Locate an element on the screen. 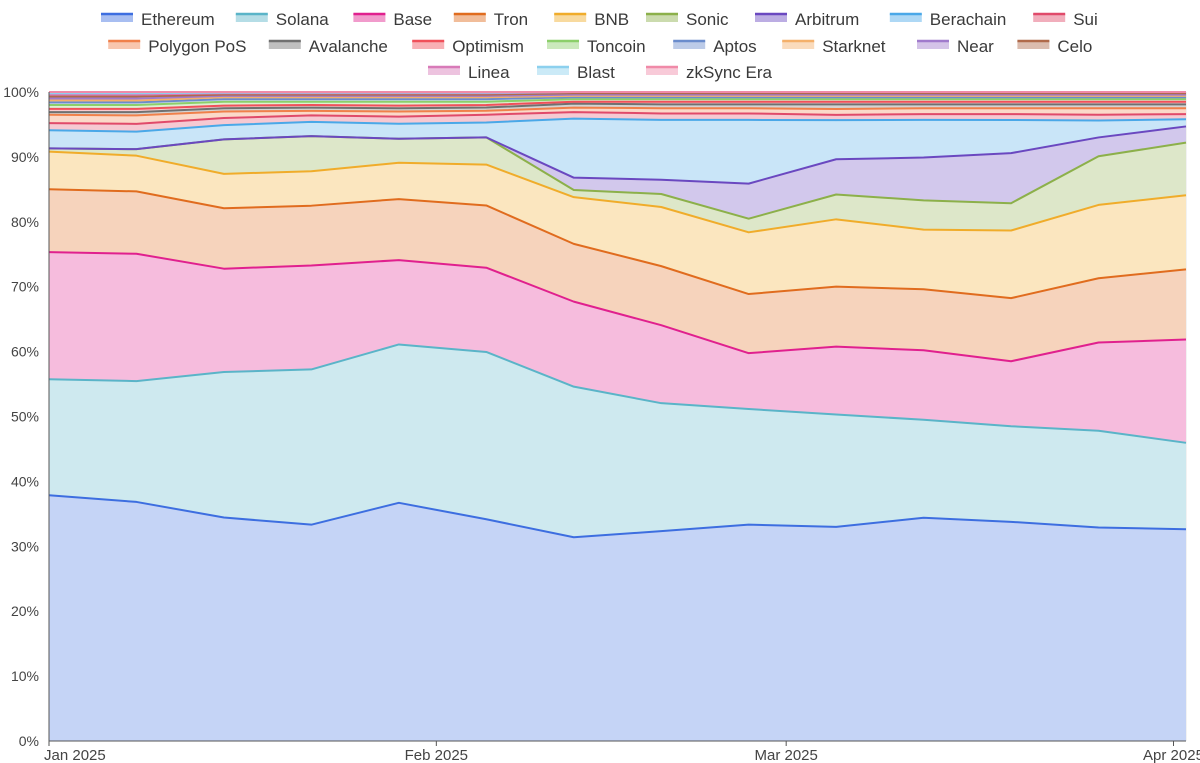  line-base is located at coordinates (617, 307).